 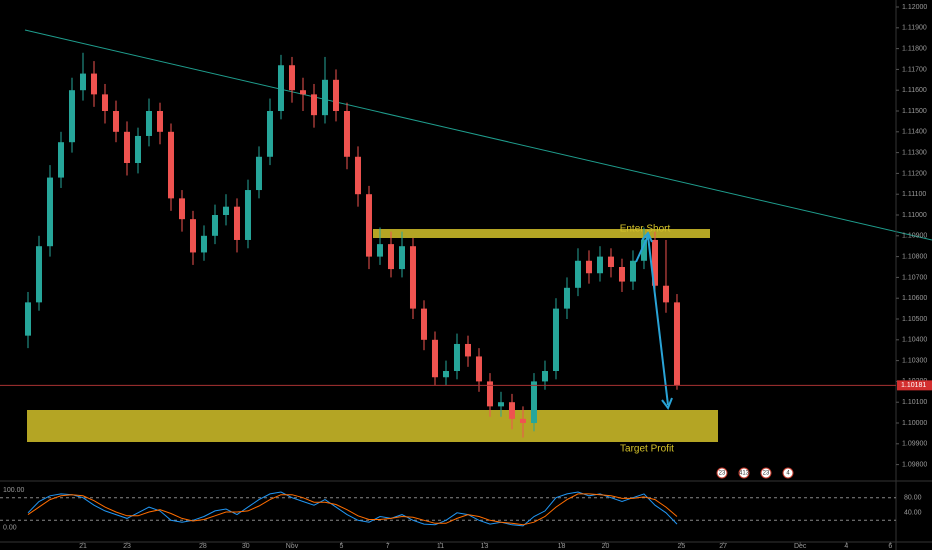 I want to click on y-tick-label: 1.11700, so click(x=914, y=69).